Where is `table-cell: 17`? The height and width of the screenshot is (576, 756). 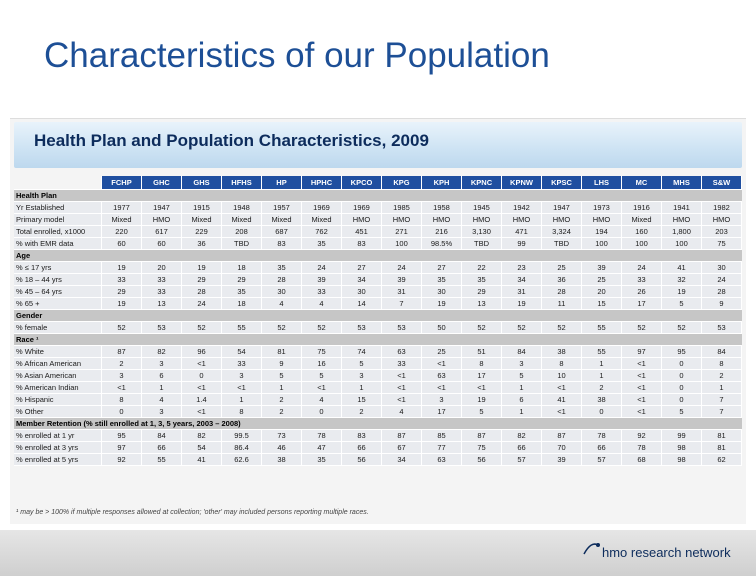
table-cell: 17 is located at coordinates (642, 304).